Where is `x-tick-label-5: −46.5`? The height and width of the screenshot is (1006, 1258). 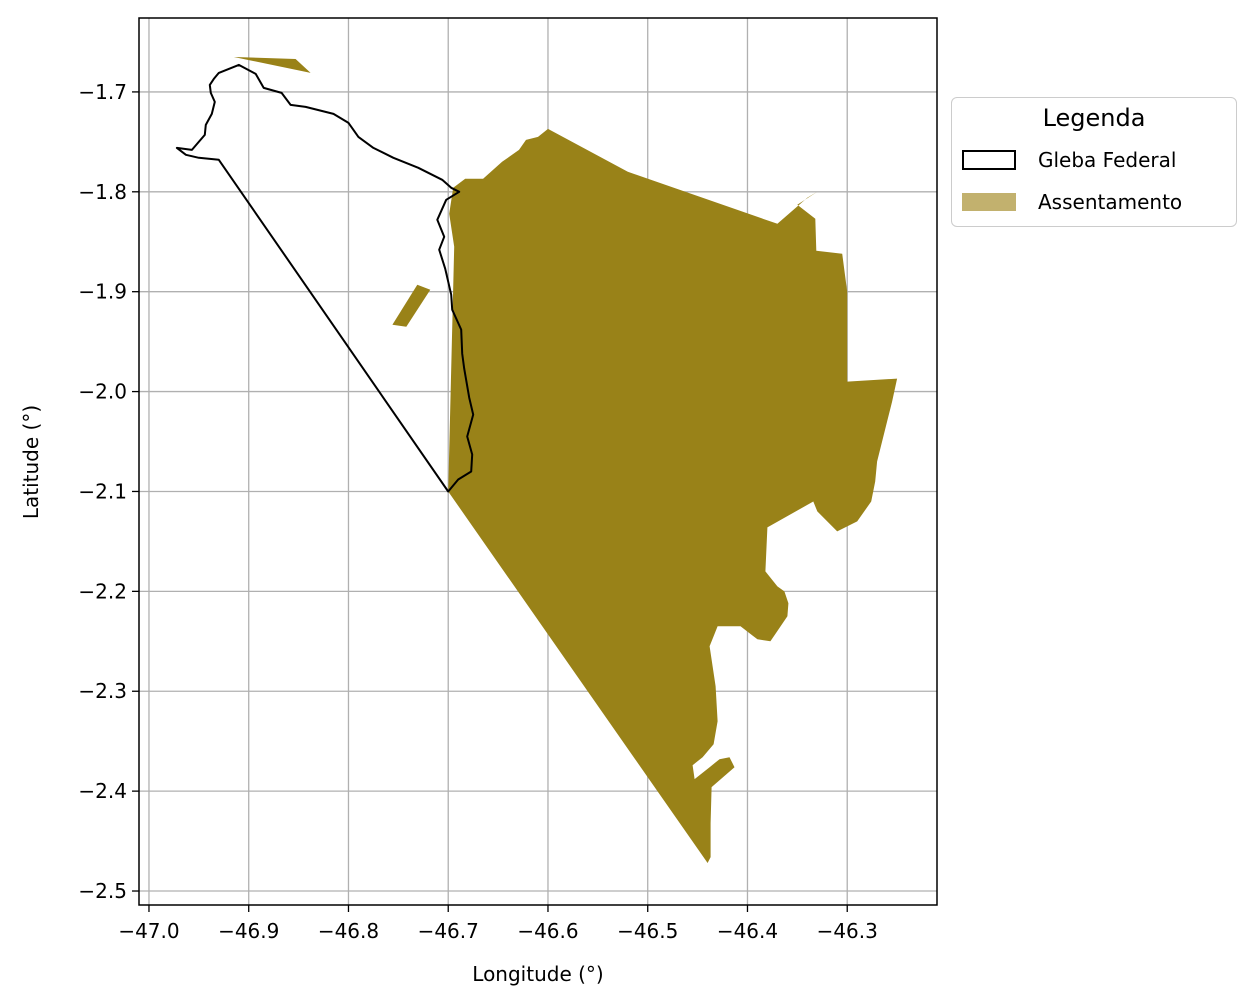
x-tick-label-5: −46.5 is located at coordinates (647, 931).